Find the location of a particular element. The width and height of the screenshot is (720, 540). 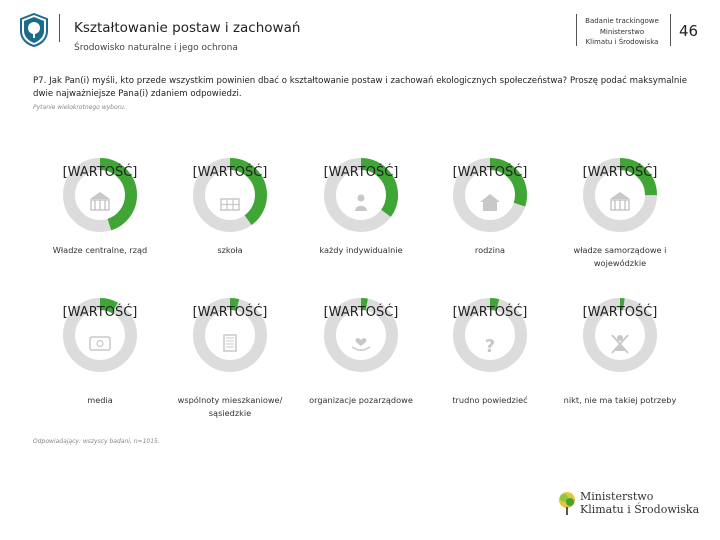

hands-heart-icon is located at coordinates (361, 344).